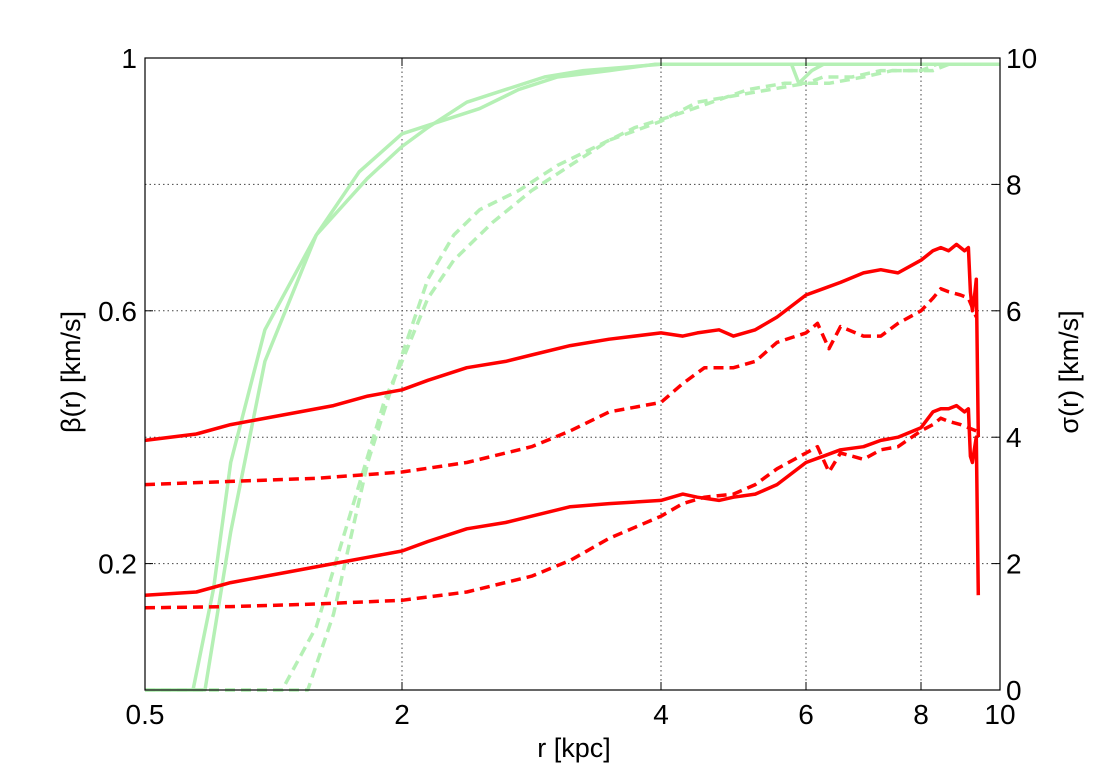  I want to click on y-left-tick-label: 0.2, so click(117, 564).